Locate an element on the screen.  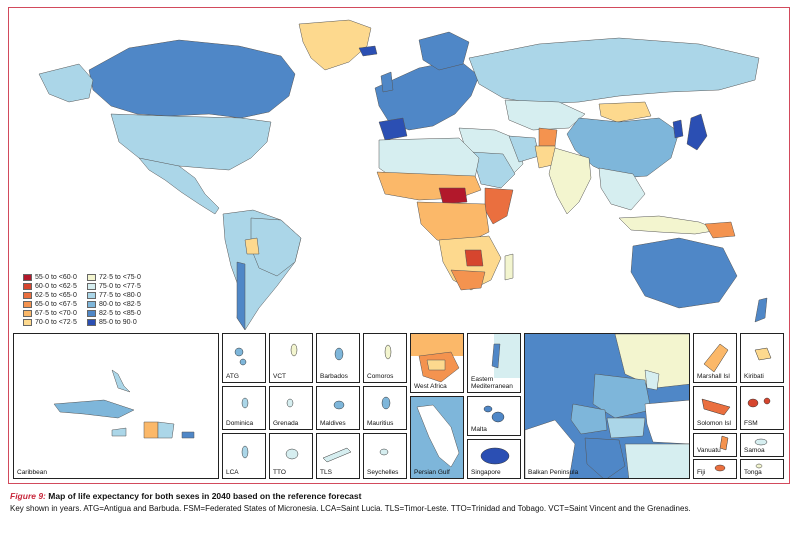
region-brazil is located at coordinates (276, 247).